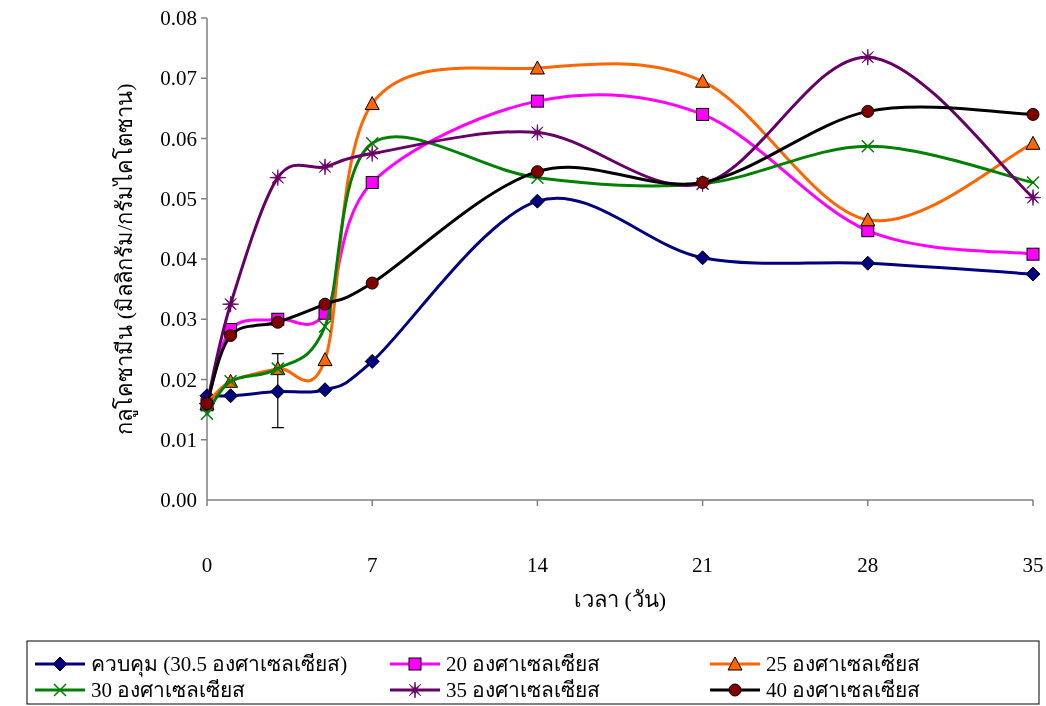  I want to click on y-tick-label: 0.07, so click(178, 78).